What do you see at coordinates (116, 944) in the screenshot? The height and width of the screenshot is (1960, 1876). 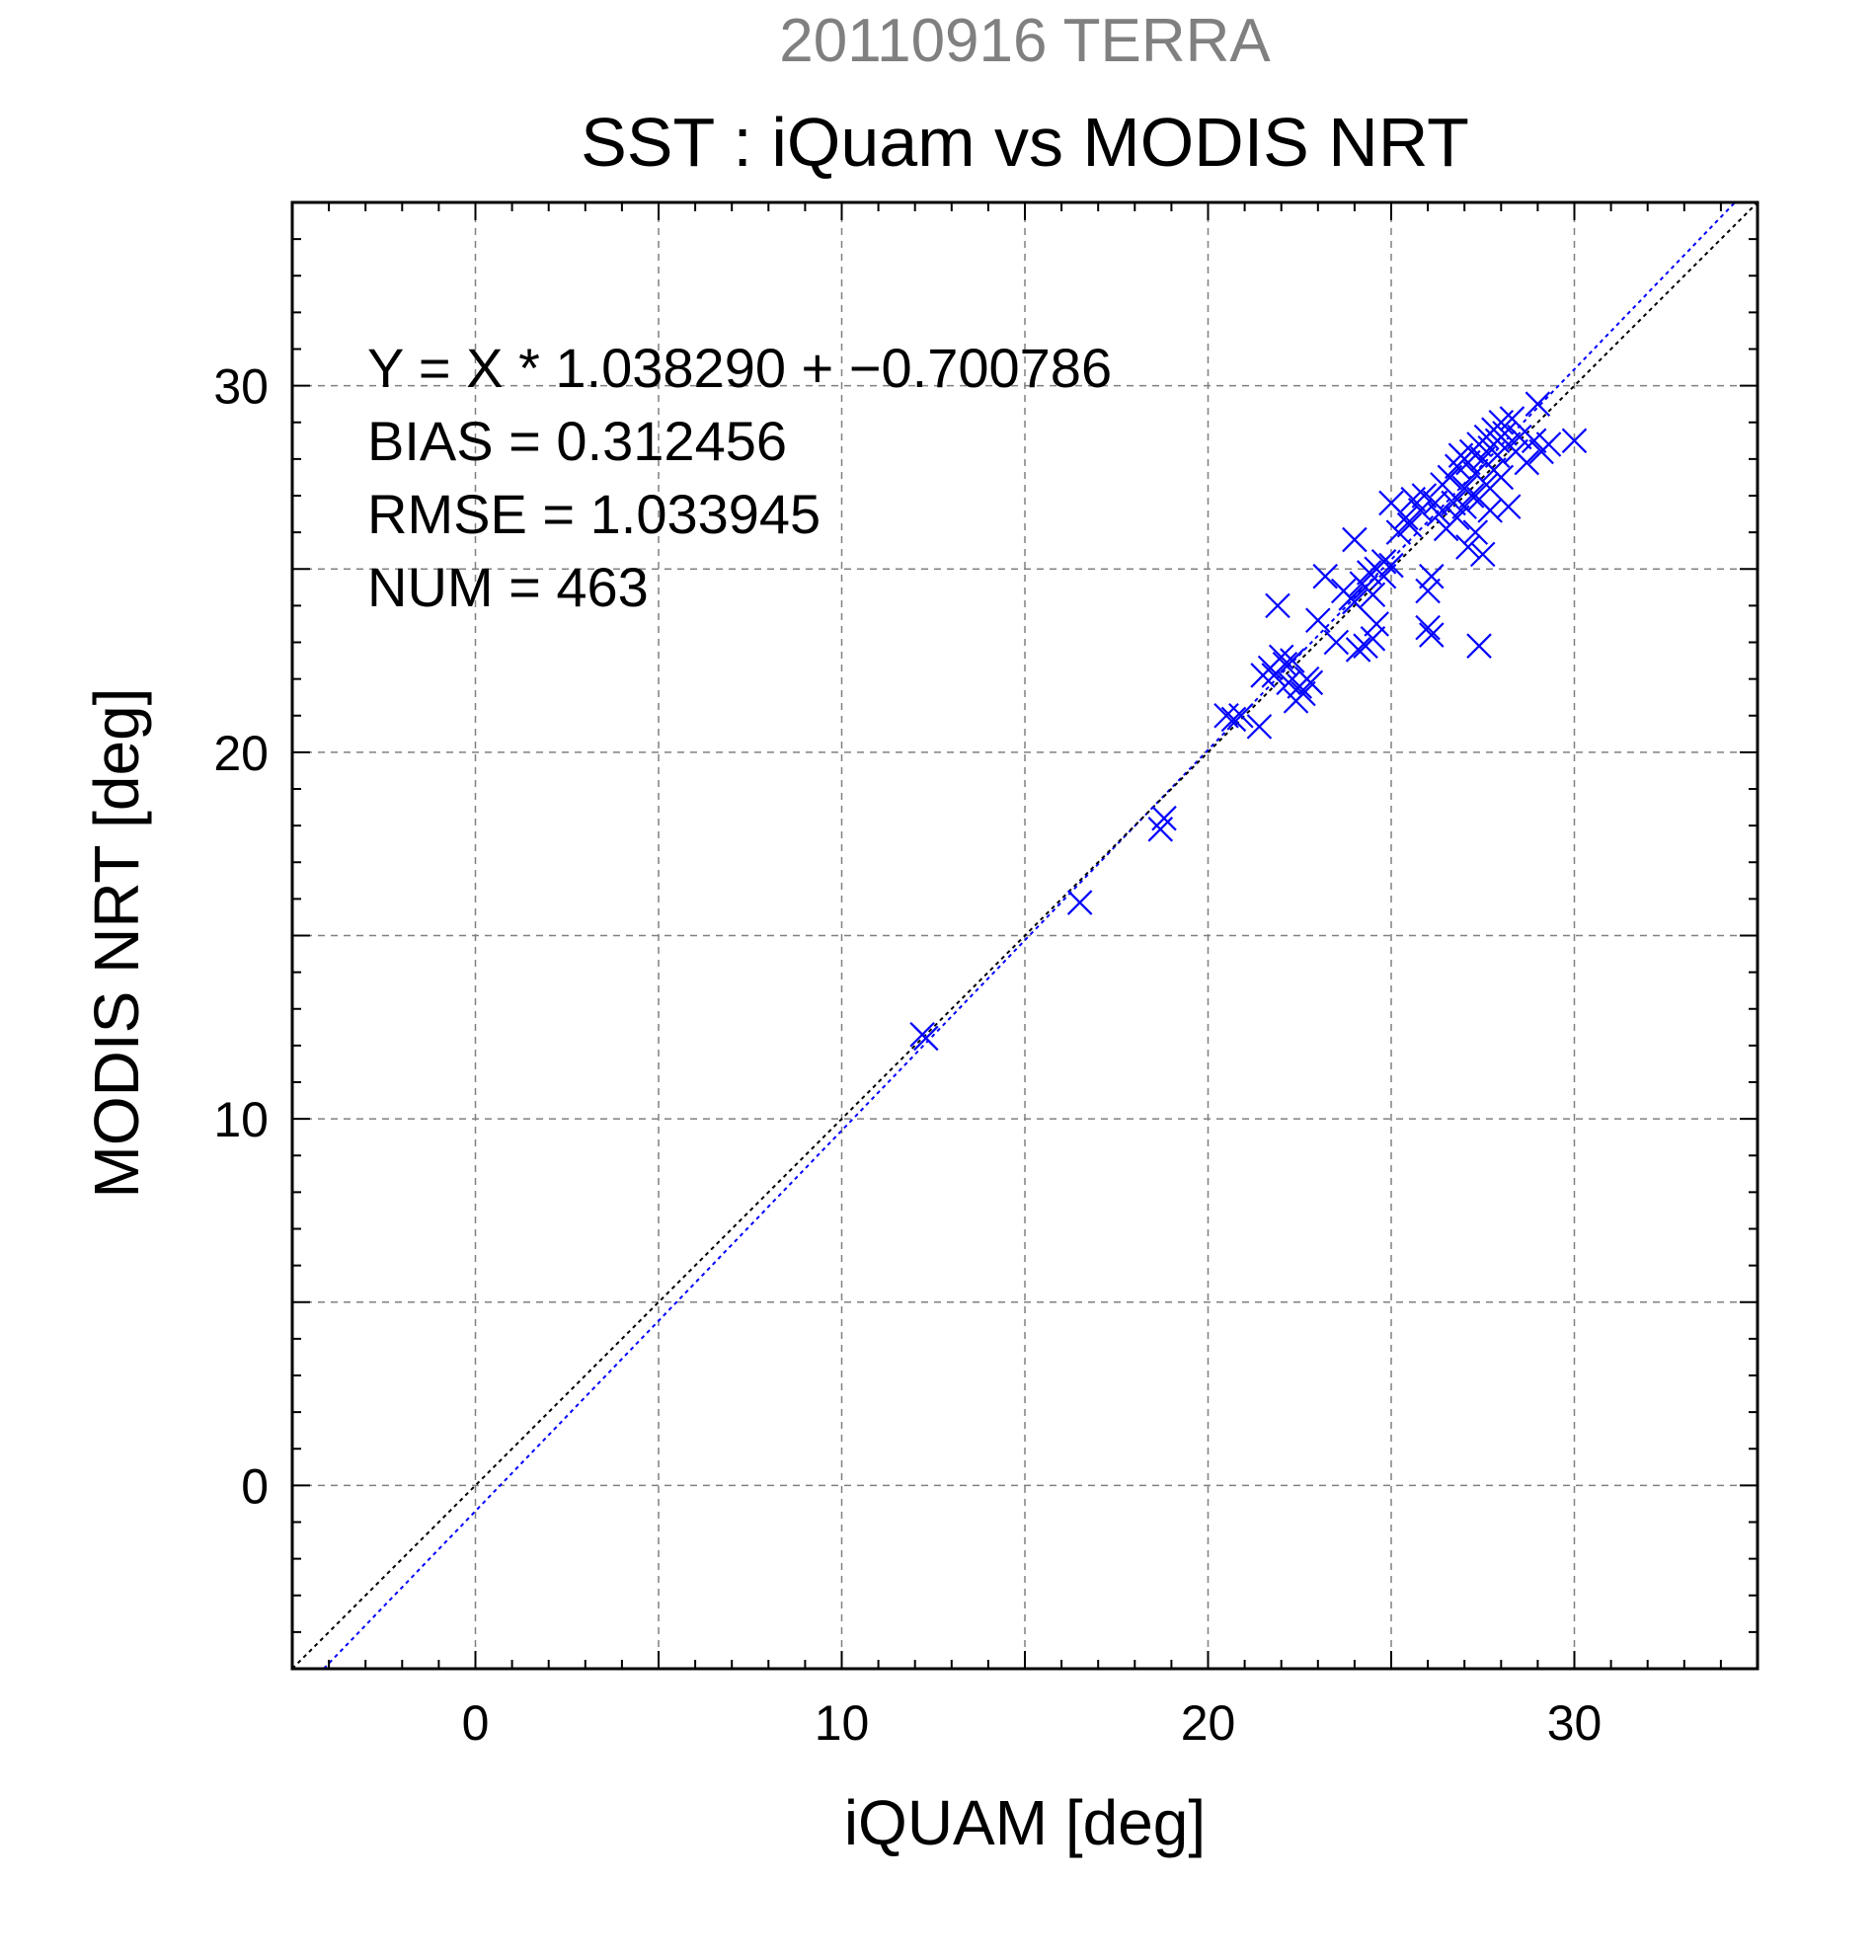 I see `y-axis-label: MODIS NRT [deg]` at bounding box center [116, 944].